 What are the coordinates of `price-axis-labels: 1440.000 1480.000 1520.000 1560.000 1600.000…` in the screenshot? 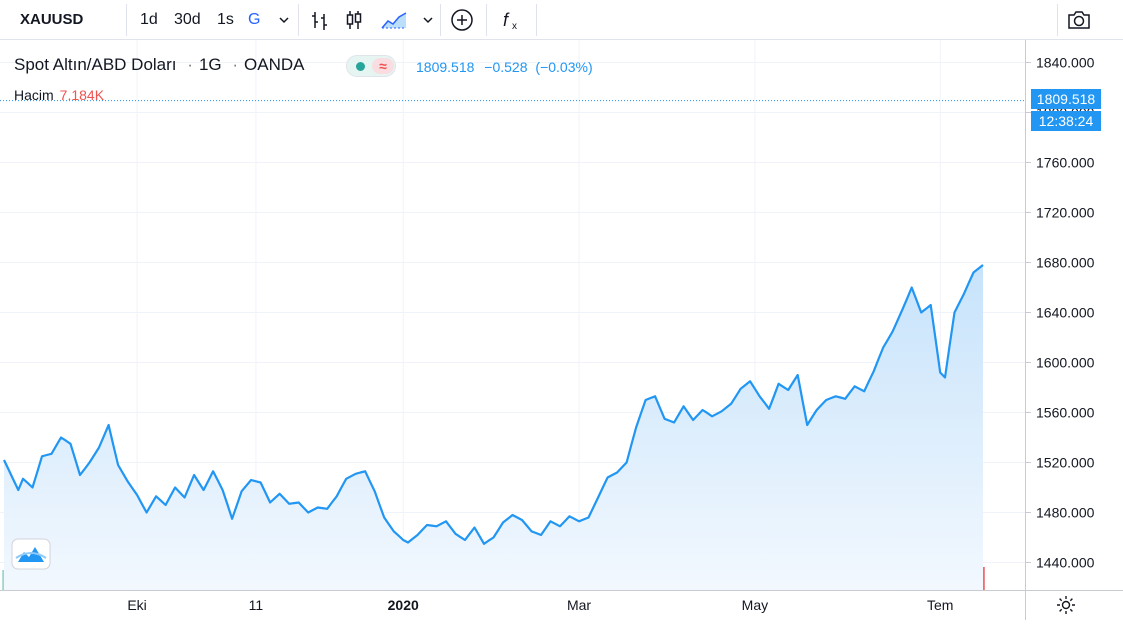 It's located at (1060, 313).